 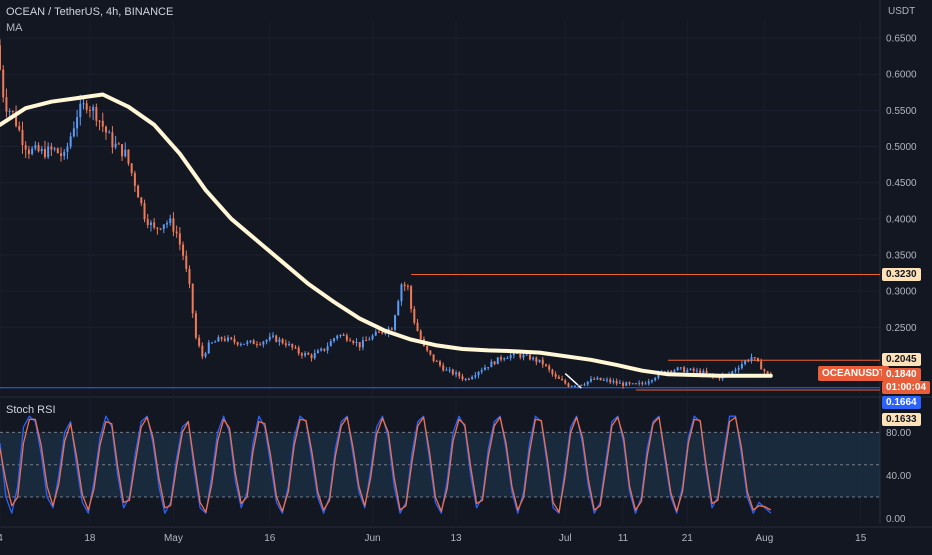 What do you see at coordinates (901, 292) in the screenshot?
I see `price-tick-label: 0.3000` at bounding box center [901, 292].